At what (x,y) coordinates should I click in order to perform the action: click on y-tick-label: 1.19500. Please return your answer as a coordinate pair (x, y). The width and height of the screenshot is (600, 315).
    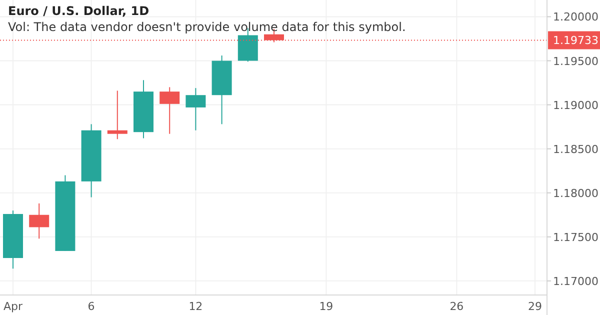
    Looking at the image, I should click on (575, 61).